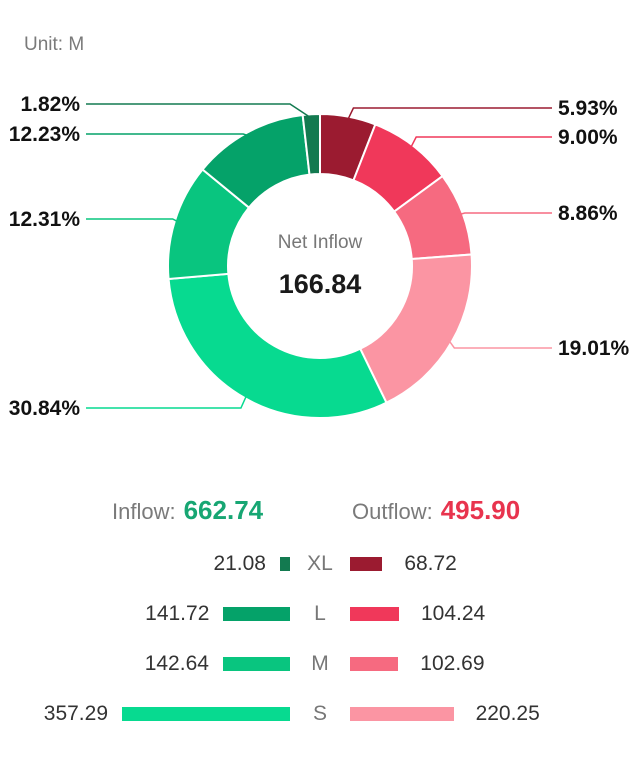  I want to click on donut-slice-inflow-xl, so click(311, 144).